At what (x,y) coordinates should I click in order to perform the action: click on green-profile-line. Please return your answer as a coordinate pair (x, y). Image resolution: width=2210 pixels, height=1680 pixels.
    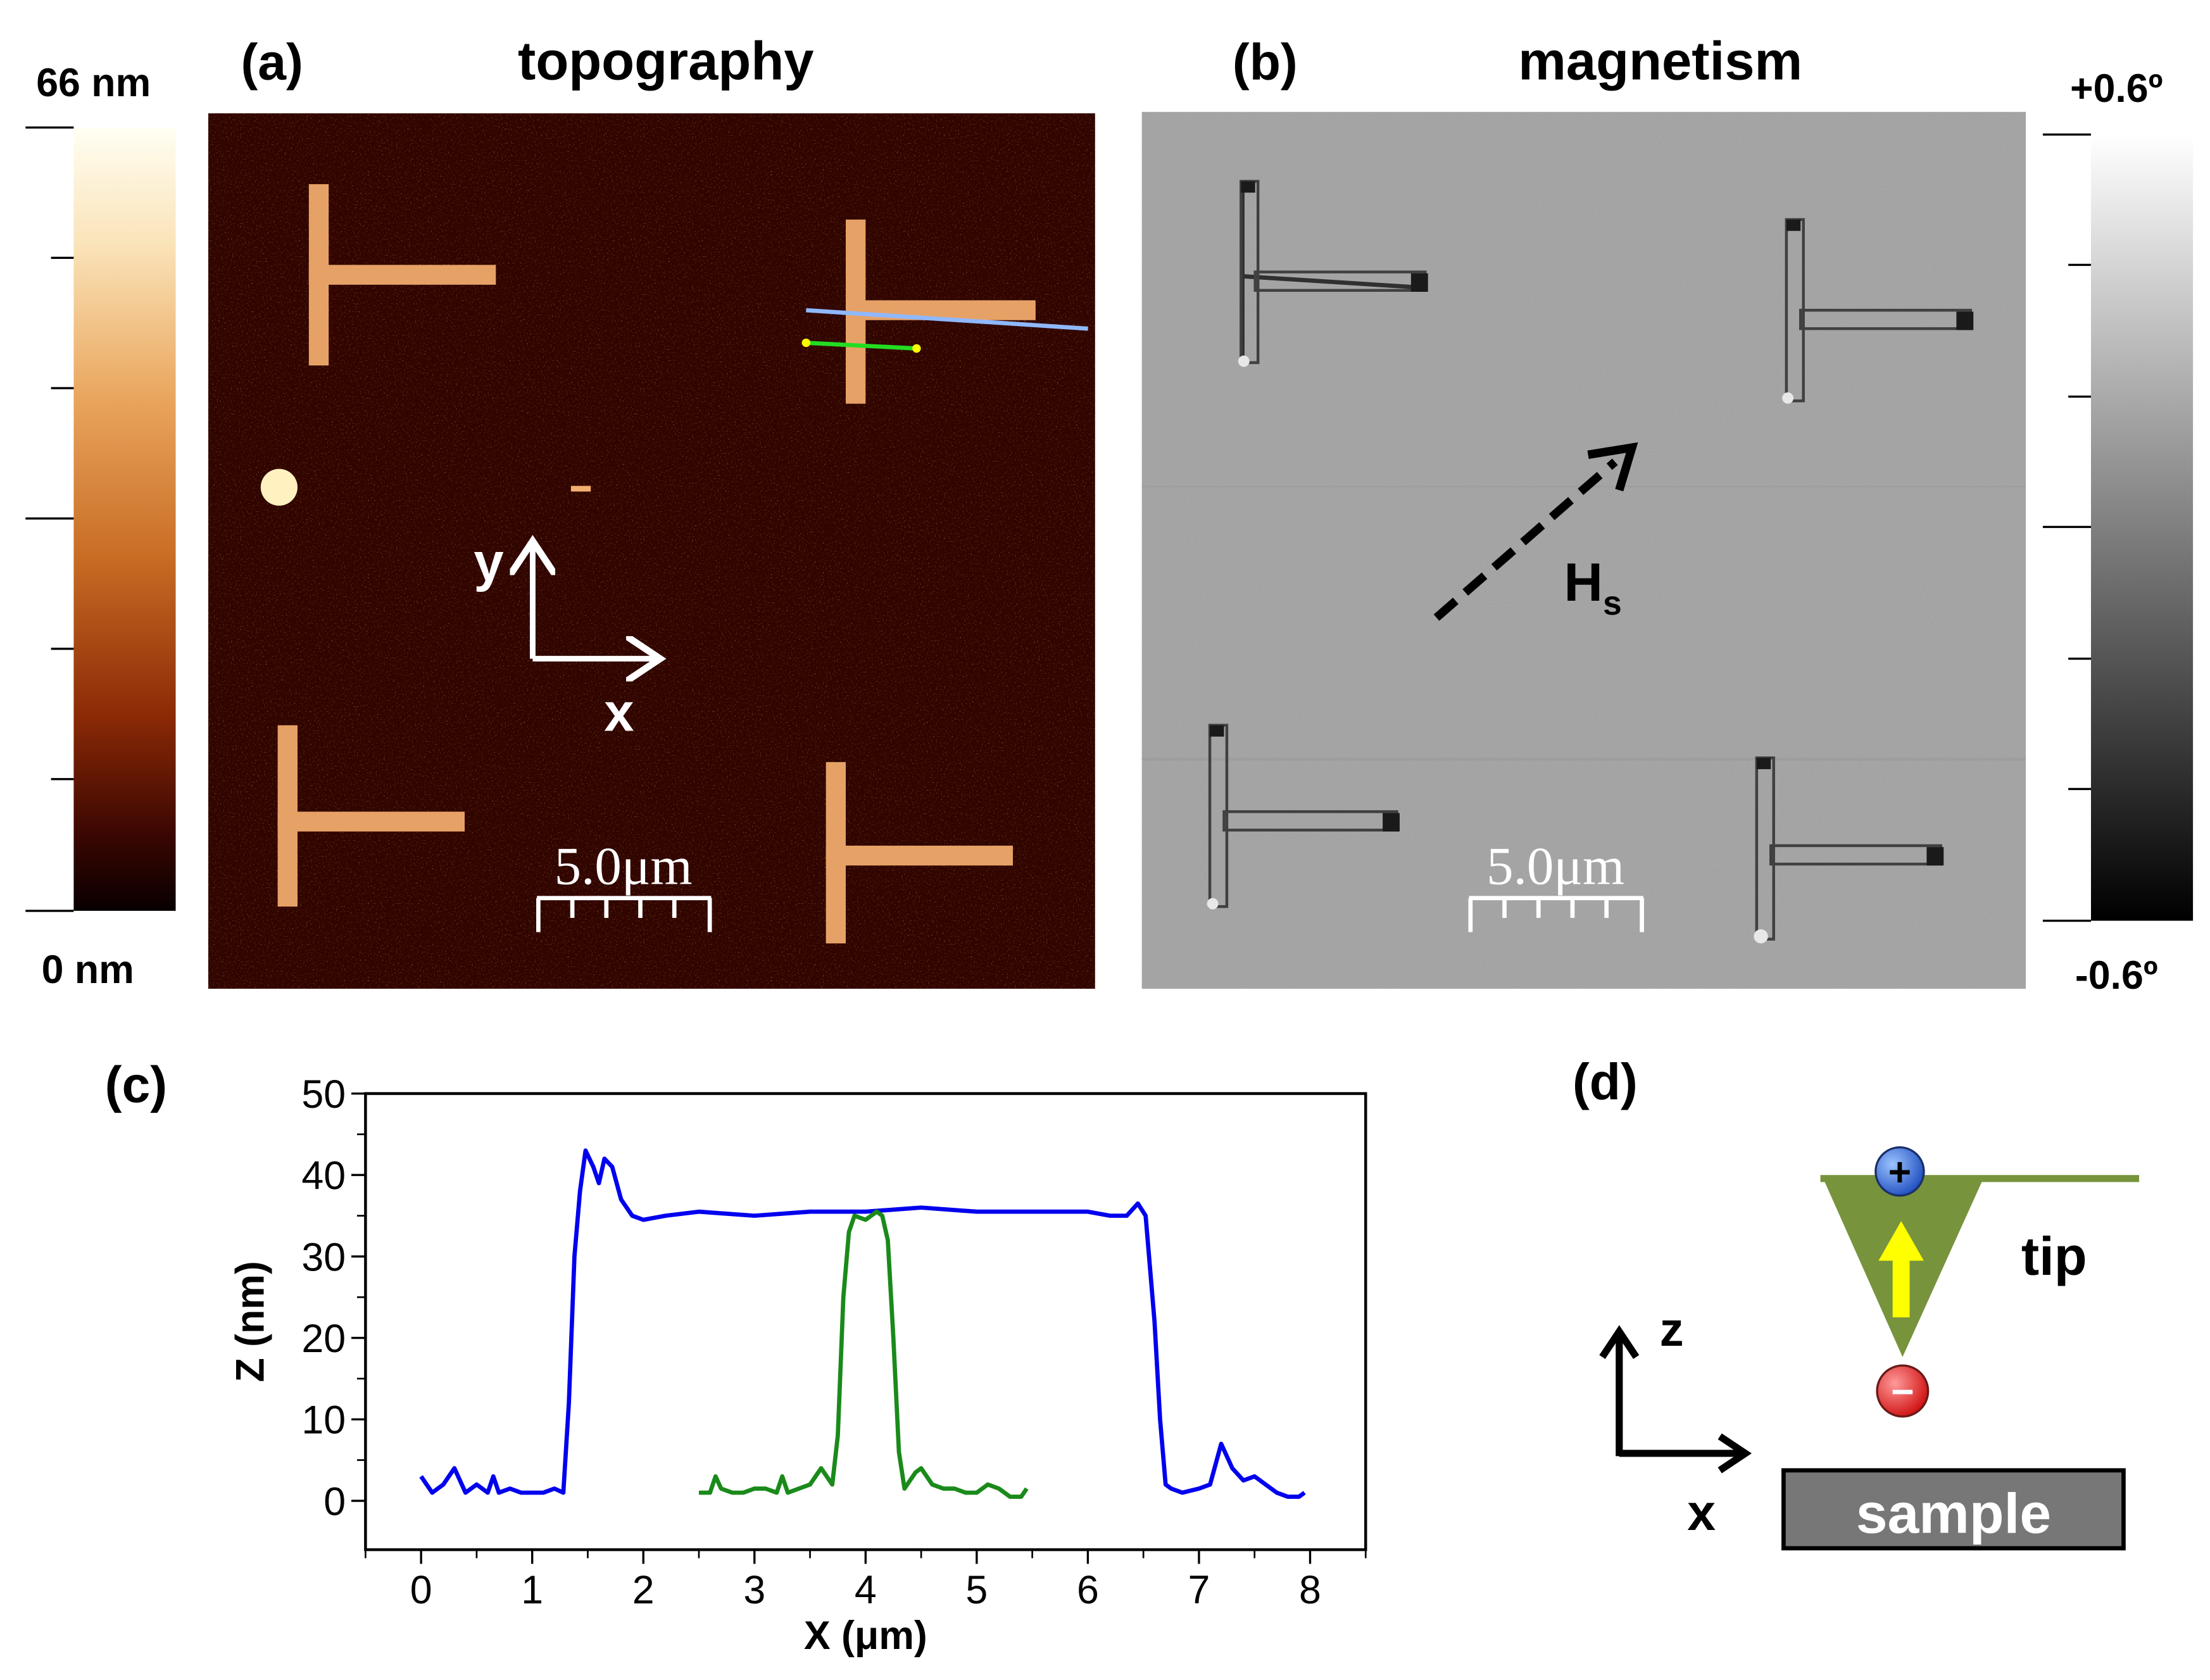
    Looking at the image, I should click on (861, 346).